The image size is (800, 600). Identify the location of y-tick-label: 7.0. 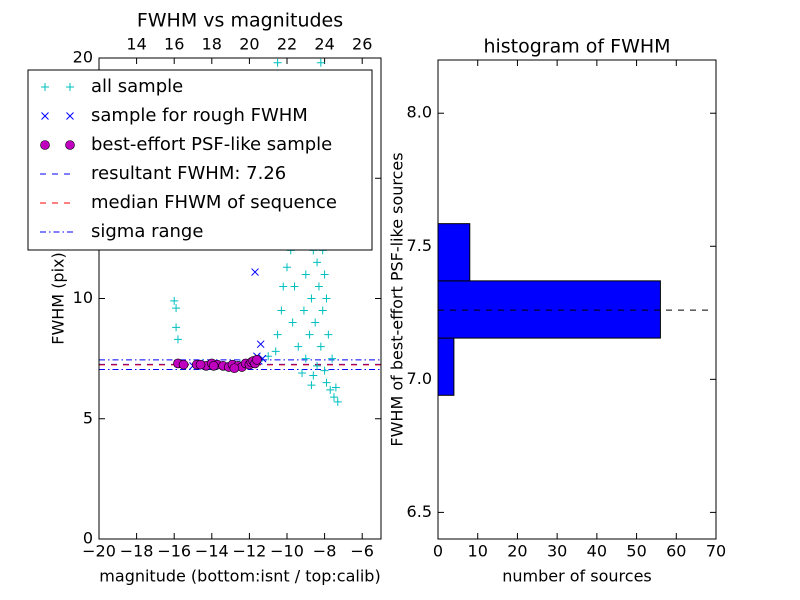
(419, 378).